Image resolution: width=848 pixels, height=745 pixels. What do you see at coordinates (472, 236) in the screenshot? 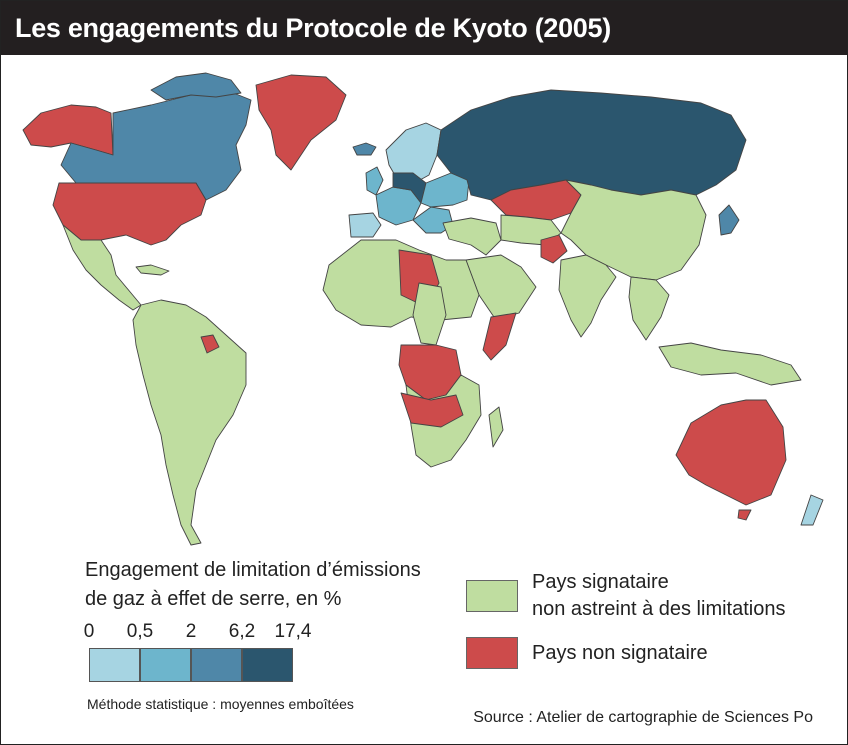
I see `region-turkey-near-east` at bounding box center [472, 236].